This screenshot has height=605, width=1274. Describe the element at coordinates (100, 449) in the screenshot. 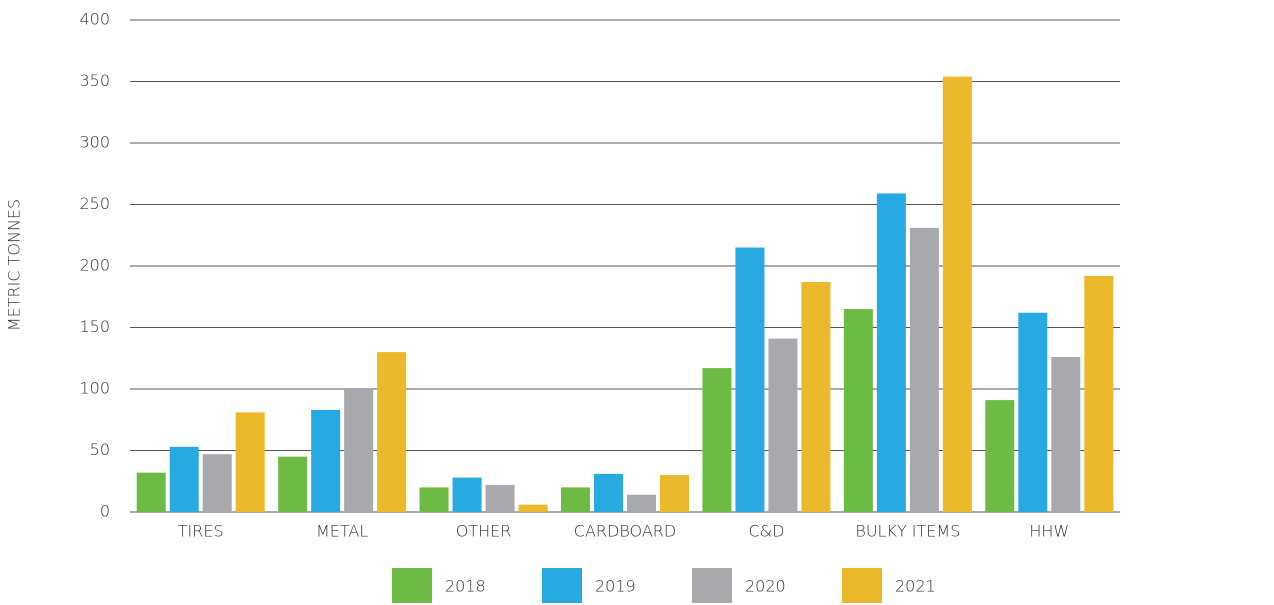

I see `y-tick-label: 50` at that location.